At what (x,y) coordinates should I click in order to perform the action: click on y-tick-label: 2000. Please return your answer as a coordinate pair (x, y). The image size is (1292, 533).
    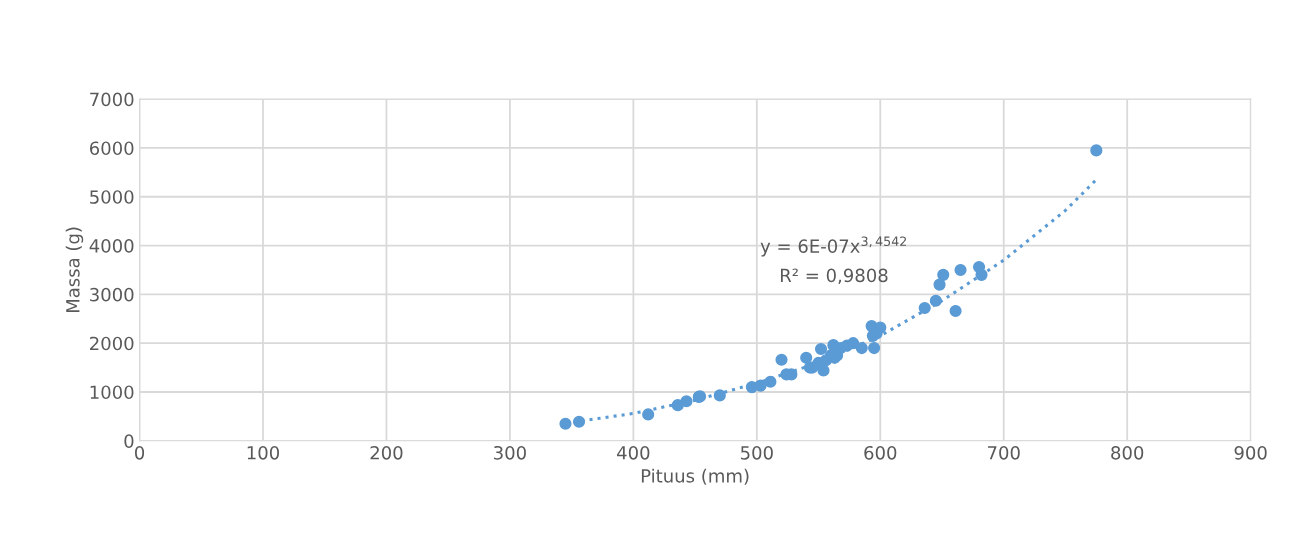
    Looking at the image, I should click on (112, 343).